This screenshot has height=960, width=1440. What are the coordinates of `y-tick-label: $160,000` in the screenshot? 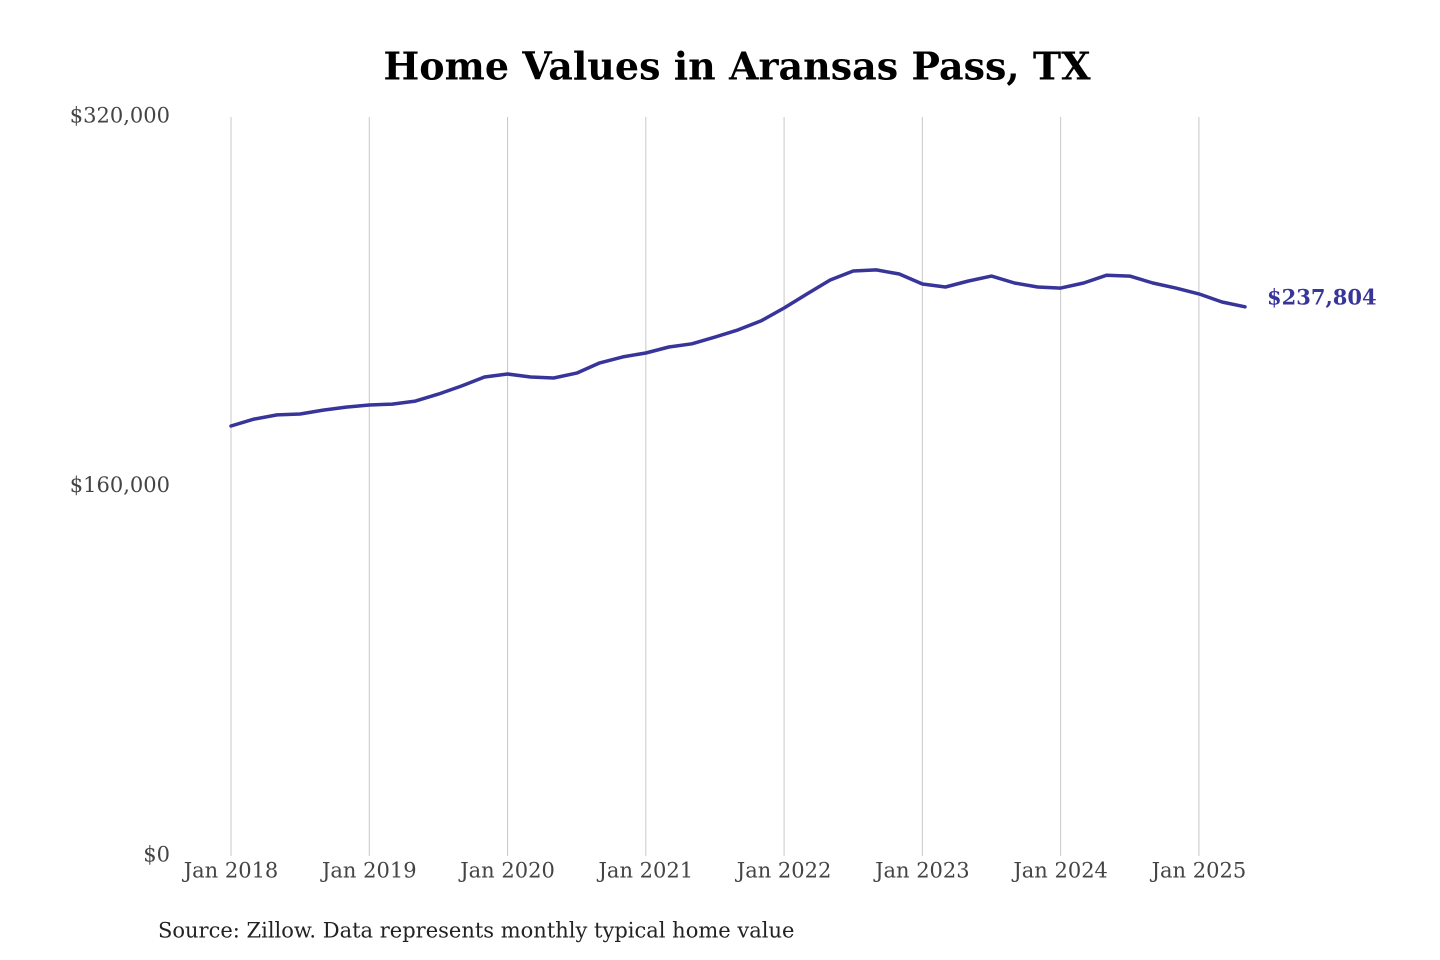 It's located at (120, 485).